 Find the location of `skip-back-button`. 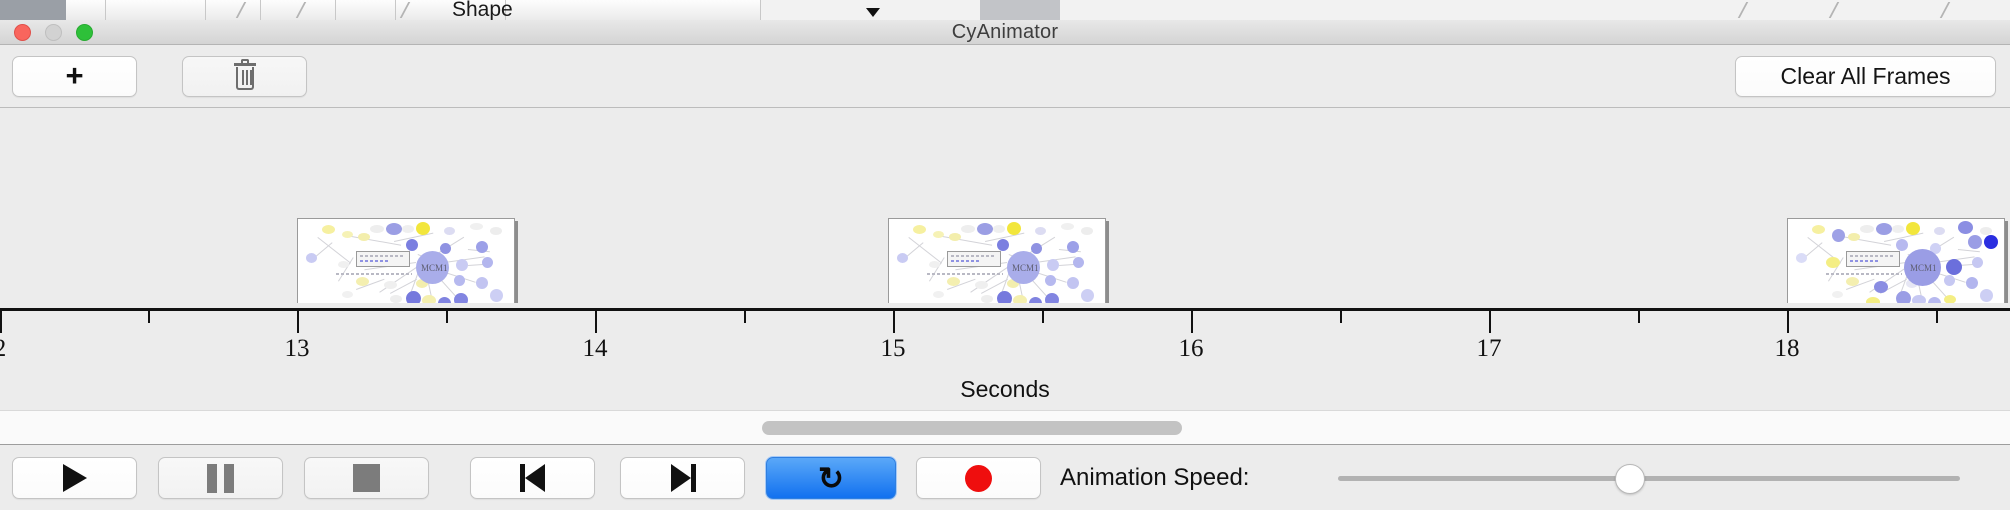

skip-back-button is located at coordinates (532, 478).